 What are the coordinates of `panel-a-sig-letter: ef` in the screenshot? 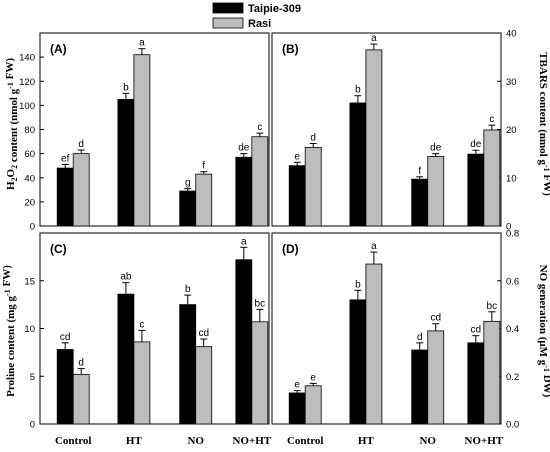 It's located at (65, 158).